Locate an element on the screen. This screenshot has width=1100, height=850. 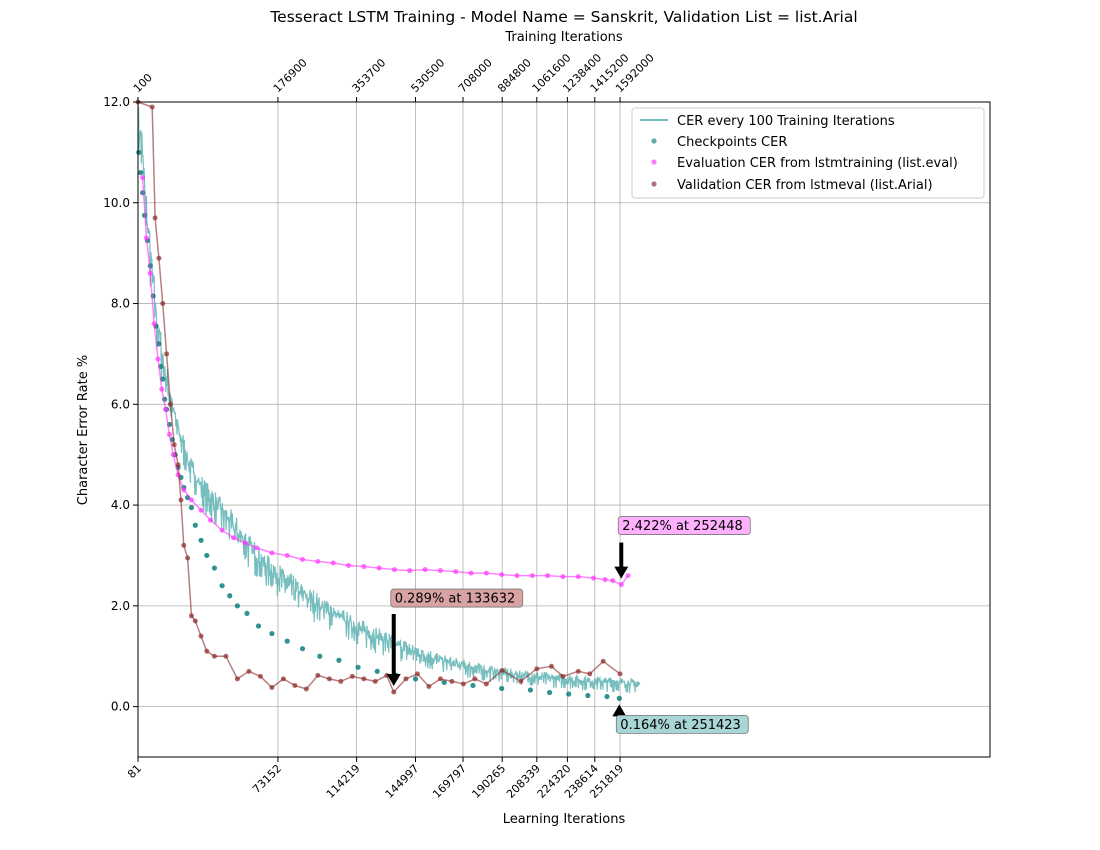
y-tick-label: 0.0 is located at coordinates (120, 707).